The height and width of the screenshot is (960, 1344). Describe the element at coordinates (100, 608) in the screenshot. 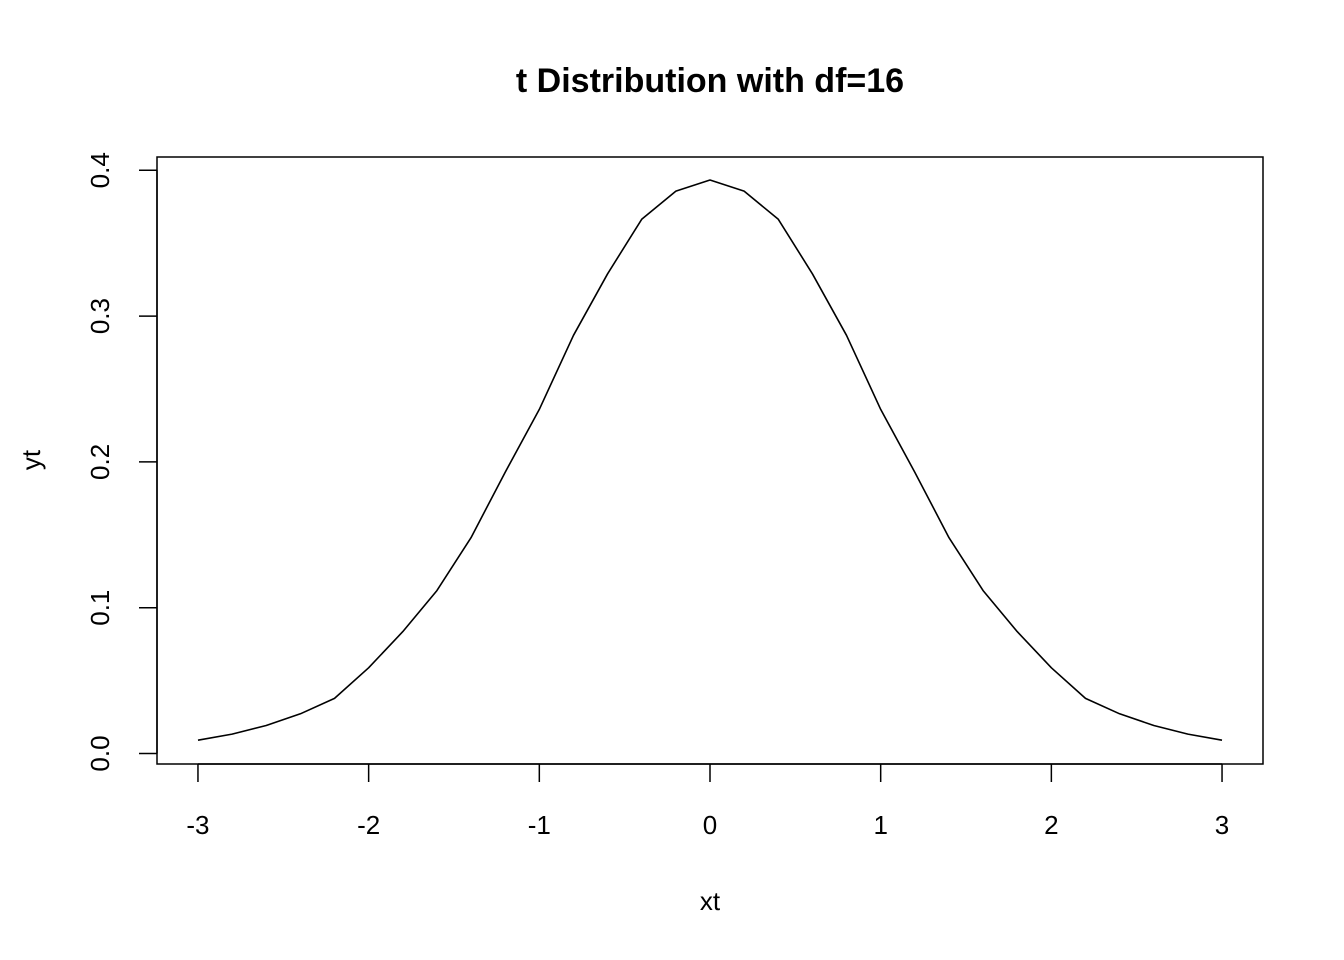

I see `y-tick-label: 0.1` at that location.